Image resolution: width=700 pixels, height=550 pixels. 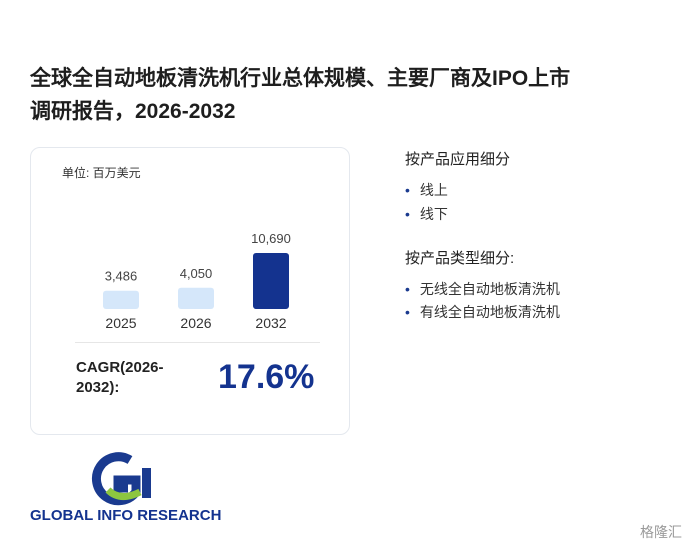 I want to click on cagr-label: CAGR(2026- 2032):, so click(x=120, y=378).